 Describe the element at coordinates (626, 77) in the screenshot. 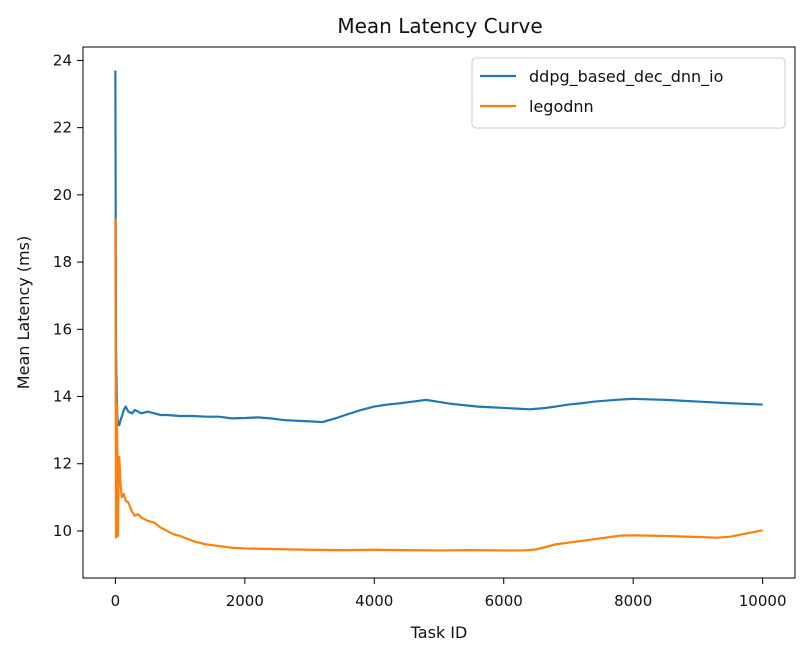

I see `legend-label: ddpg_based_dec_dnn_io` at that location.